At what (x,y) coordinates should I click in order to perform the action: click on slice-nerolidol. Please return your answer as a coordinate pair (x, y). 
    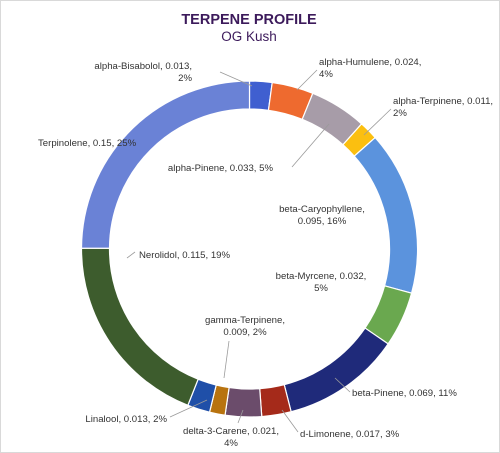
    Looking at the image, I should click on (139, 327).